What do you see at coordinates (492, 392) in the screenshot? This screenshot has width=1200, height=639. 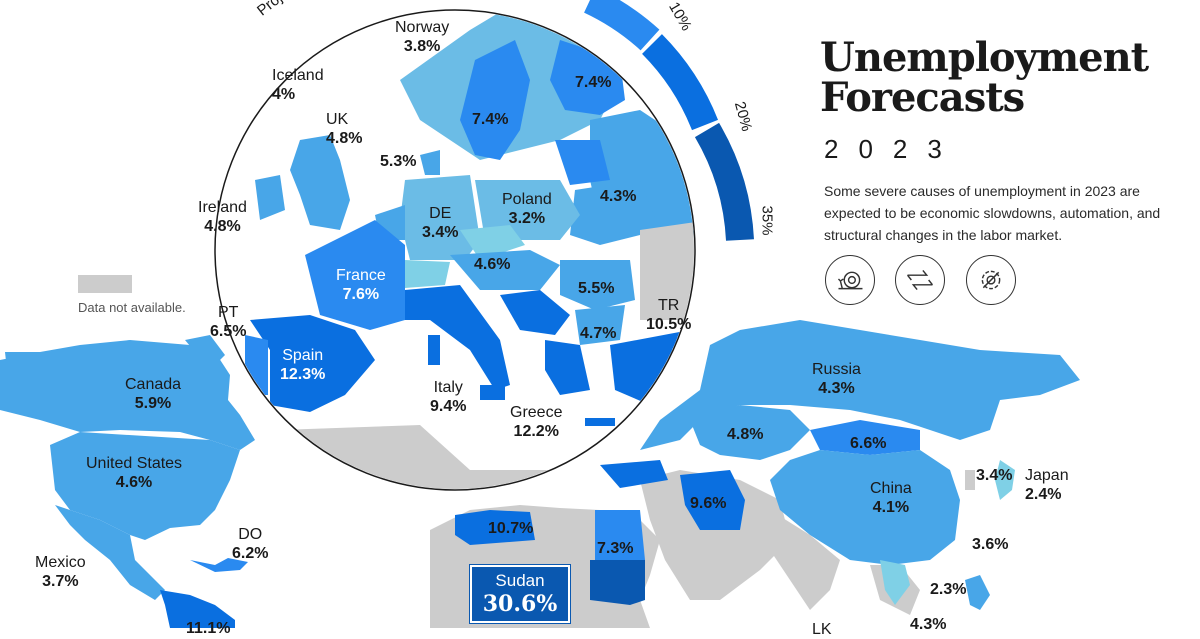 I see `inset-sicily` at bounding box center [492, 392].